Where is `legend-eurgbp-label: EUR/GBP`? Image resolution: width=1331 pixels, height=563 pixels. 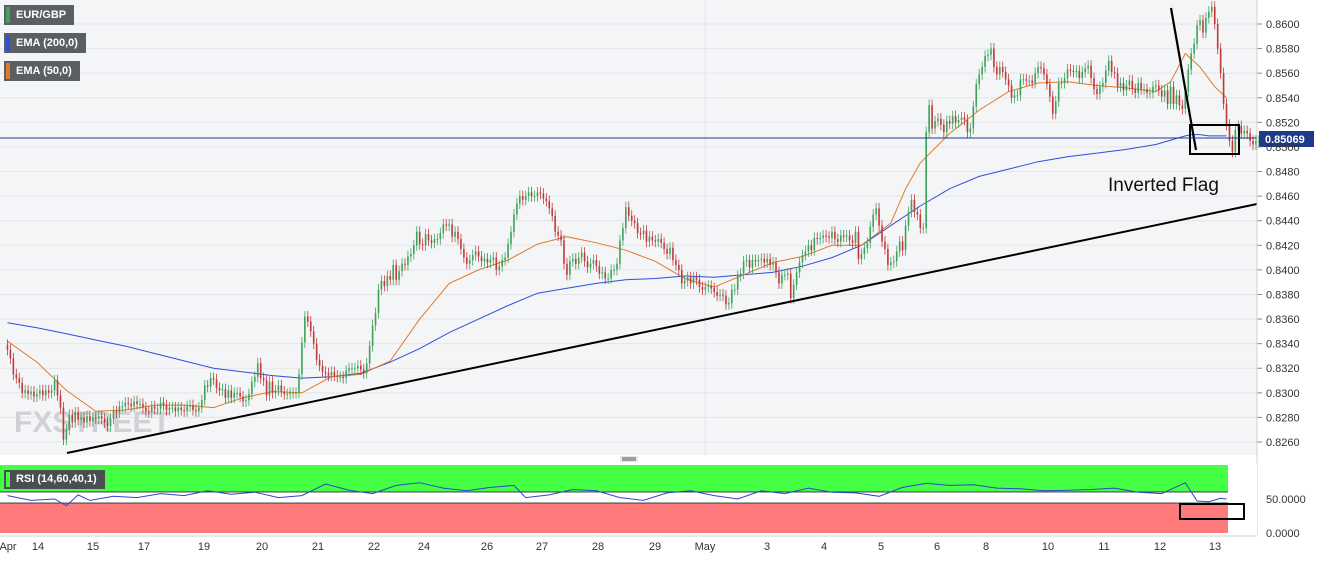 legend-eurgbp-label: EUR/GBP is located at coordinates (41, 15).